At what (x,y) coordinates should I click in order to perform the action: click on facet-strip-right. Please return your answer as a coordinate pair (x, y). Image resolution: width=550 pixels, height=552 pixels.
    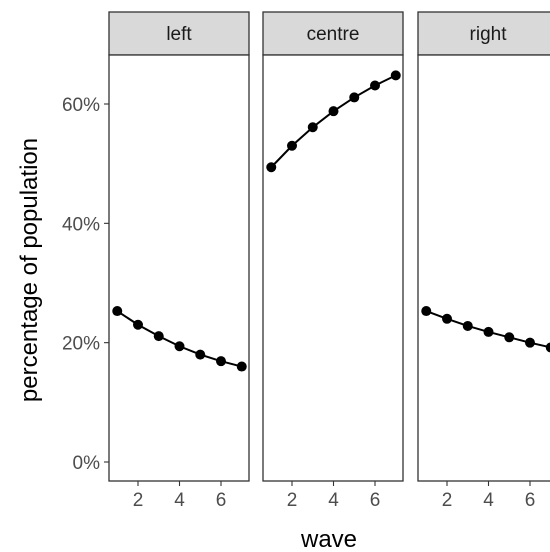
    Looking at the image, I should click on (483, 33).